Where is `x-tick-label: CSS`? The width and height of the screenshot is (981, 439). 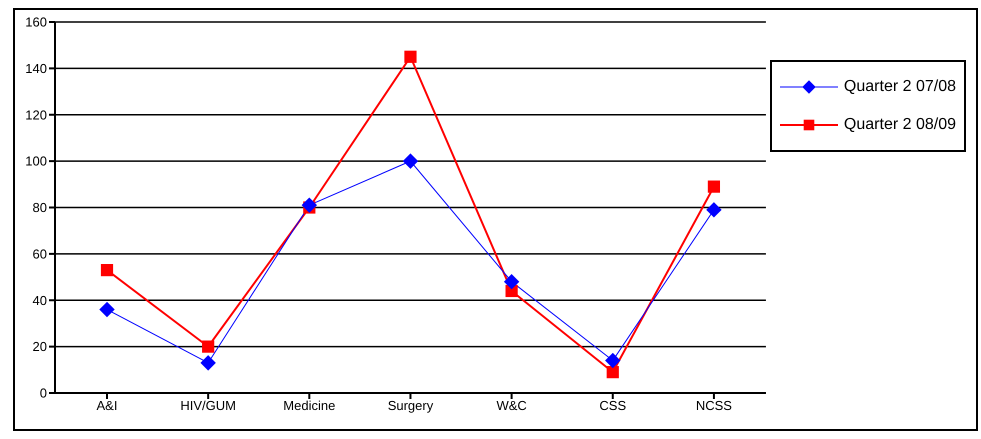 x-tick-label: CSS is located at coordinates (612, 406).